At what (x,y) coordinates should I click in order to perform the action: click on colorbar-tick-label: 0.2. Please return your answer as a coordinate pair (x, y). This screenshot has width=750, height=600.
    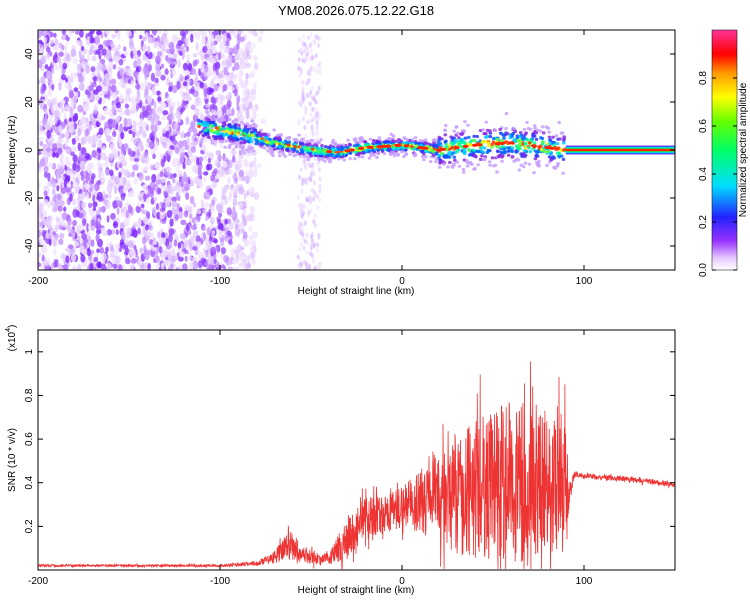
    Looking at the image, I should click on (703, 222).